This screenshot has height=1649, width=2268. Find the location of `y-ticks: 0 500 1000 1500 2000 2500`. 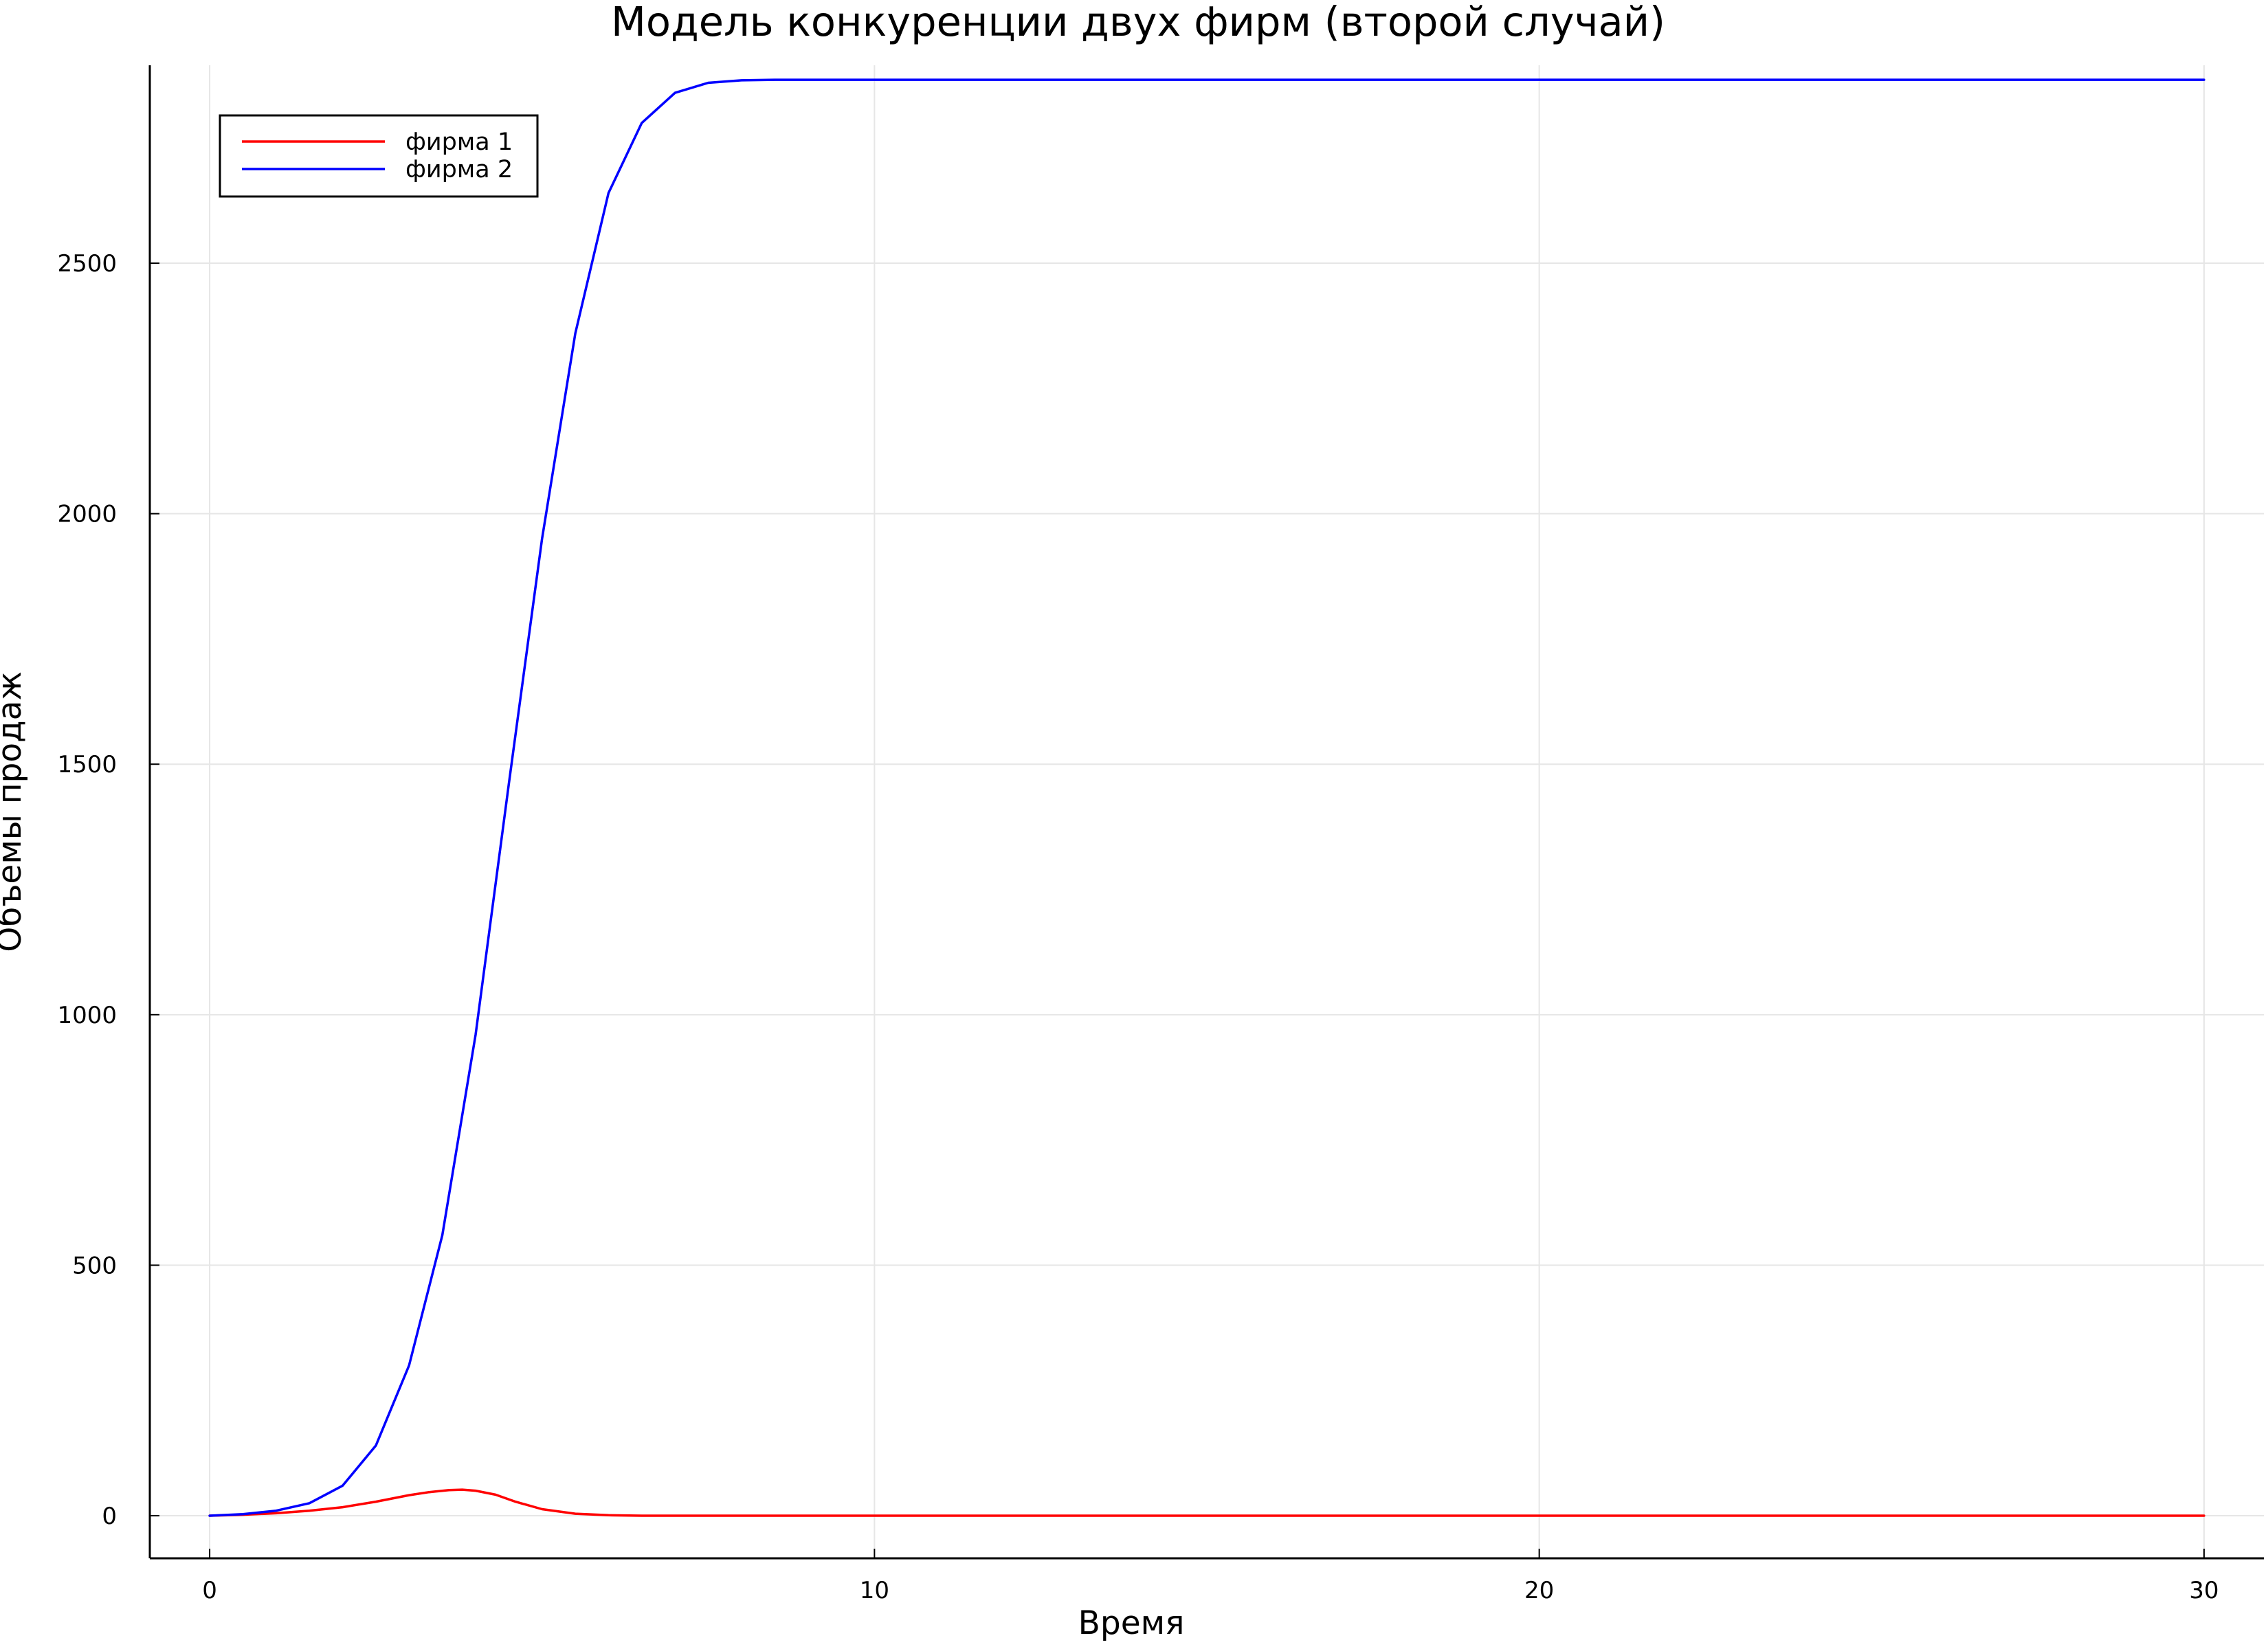

y-ticks: 0 500 1000 1500 2000 2500 is located at coordinates (108, 890).